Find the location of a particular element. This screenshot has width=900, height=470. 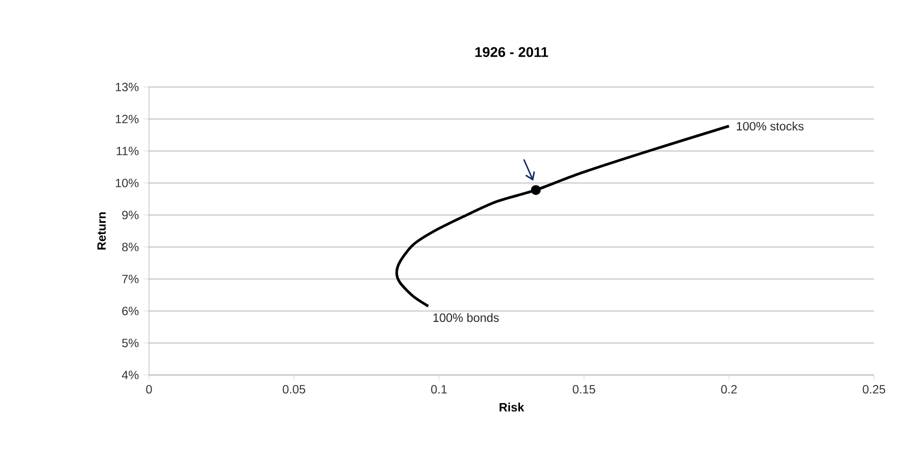

x-axis-title: Risk is located at coordinates (512, 407).